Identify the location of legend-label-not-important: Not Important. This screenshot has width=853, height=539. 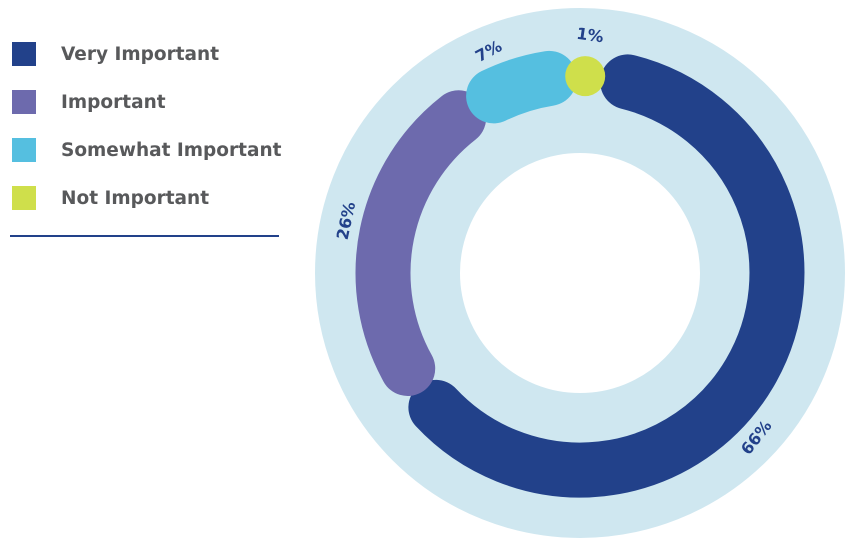
(135, 198).